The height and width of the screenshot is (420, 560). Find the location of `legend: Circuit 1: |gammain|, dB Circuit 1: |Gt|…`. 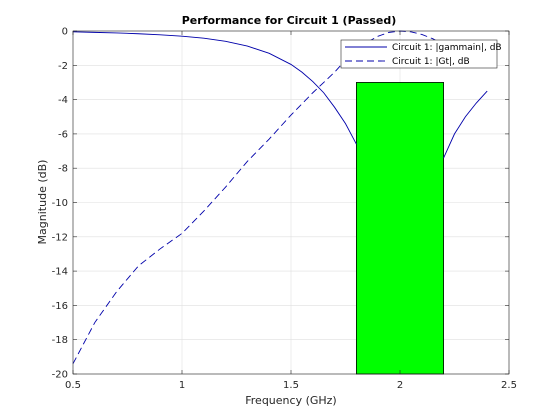

legend: Circuit 1: |gammain|, dB Circuit 1: |Gt|… is located at coordinates (421, 54).